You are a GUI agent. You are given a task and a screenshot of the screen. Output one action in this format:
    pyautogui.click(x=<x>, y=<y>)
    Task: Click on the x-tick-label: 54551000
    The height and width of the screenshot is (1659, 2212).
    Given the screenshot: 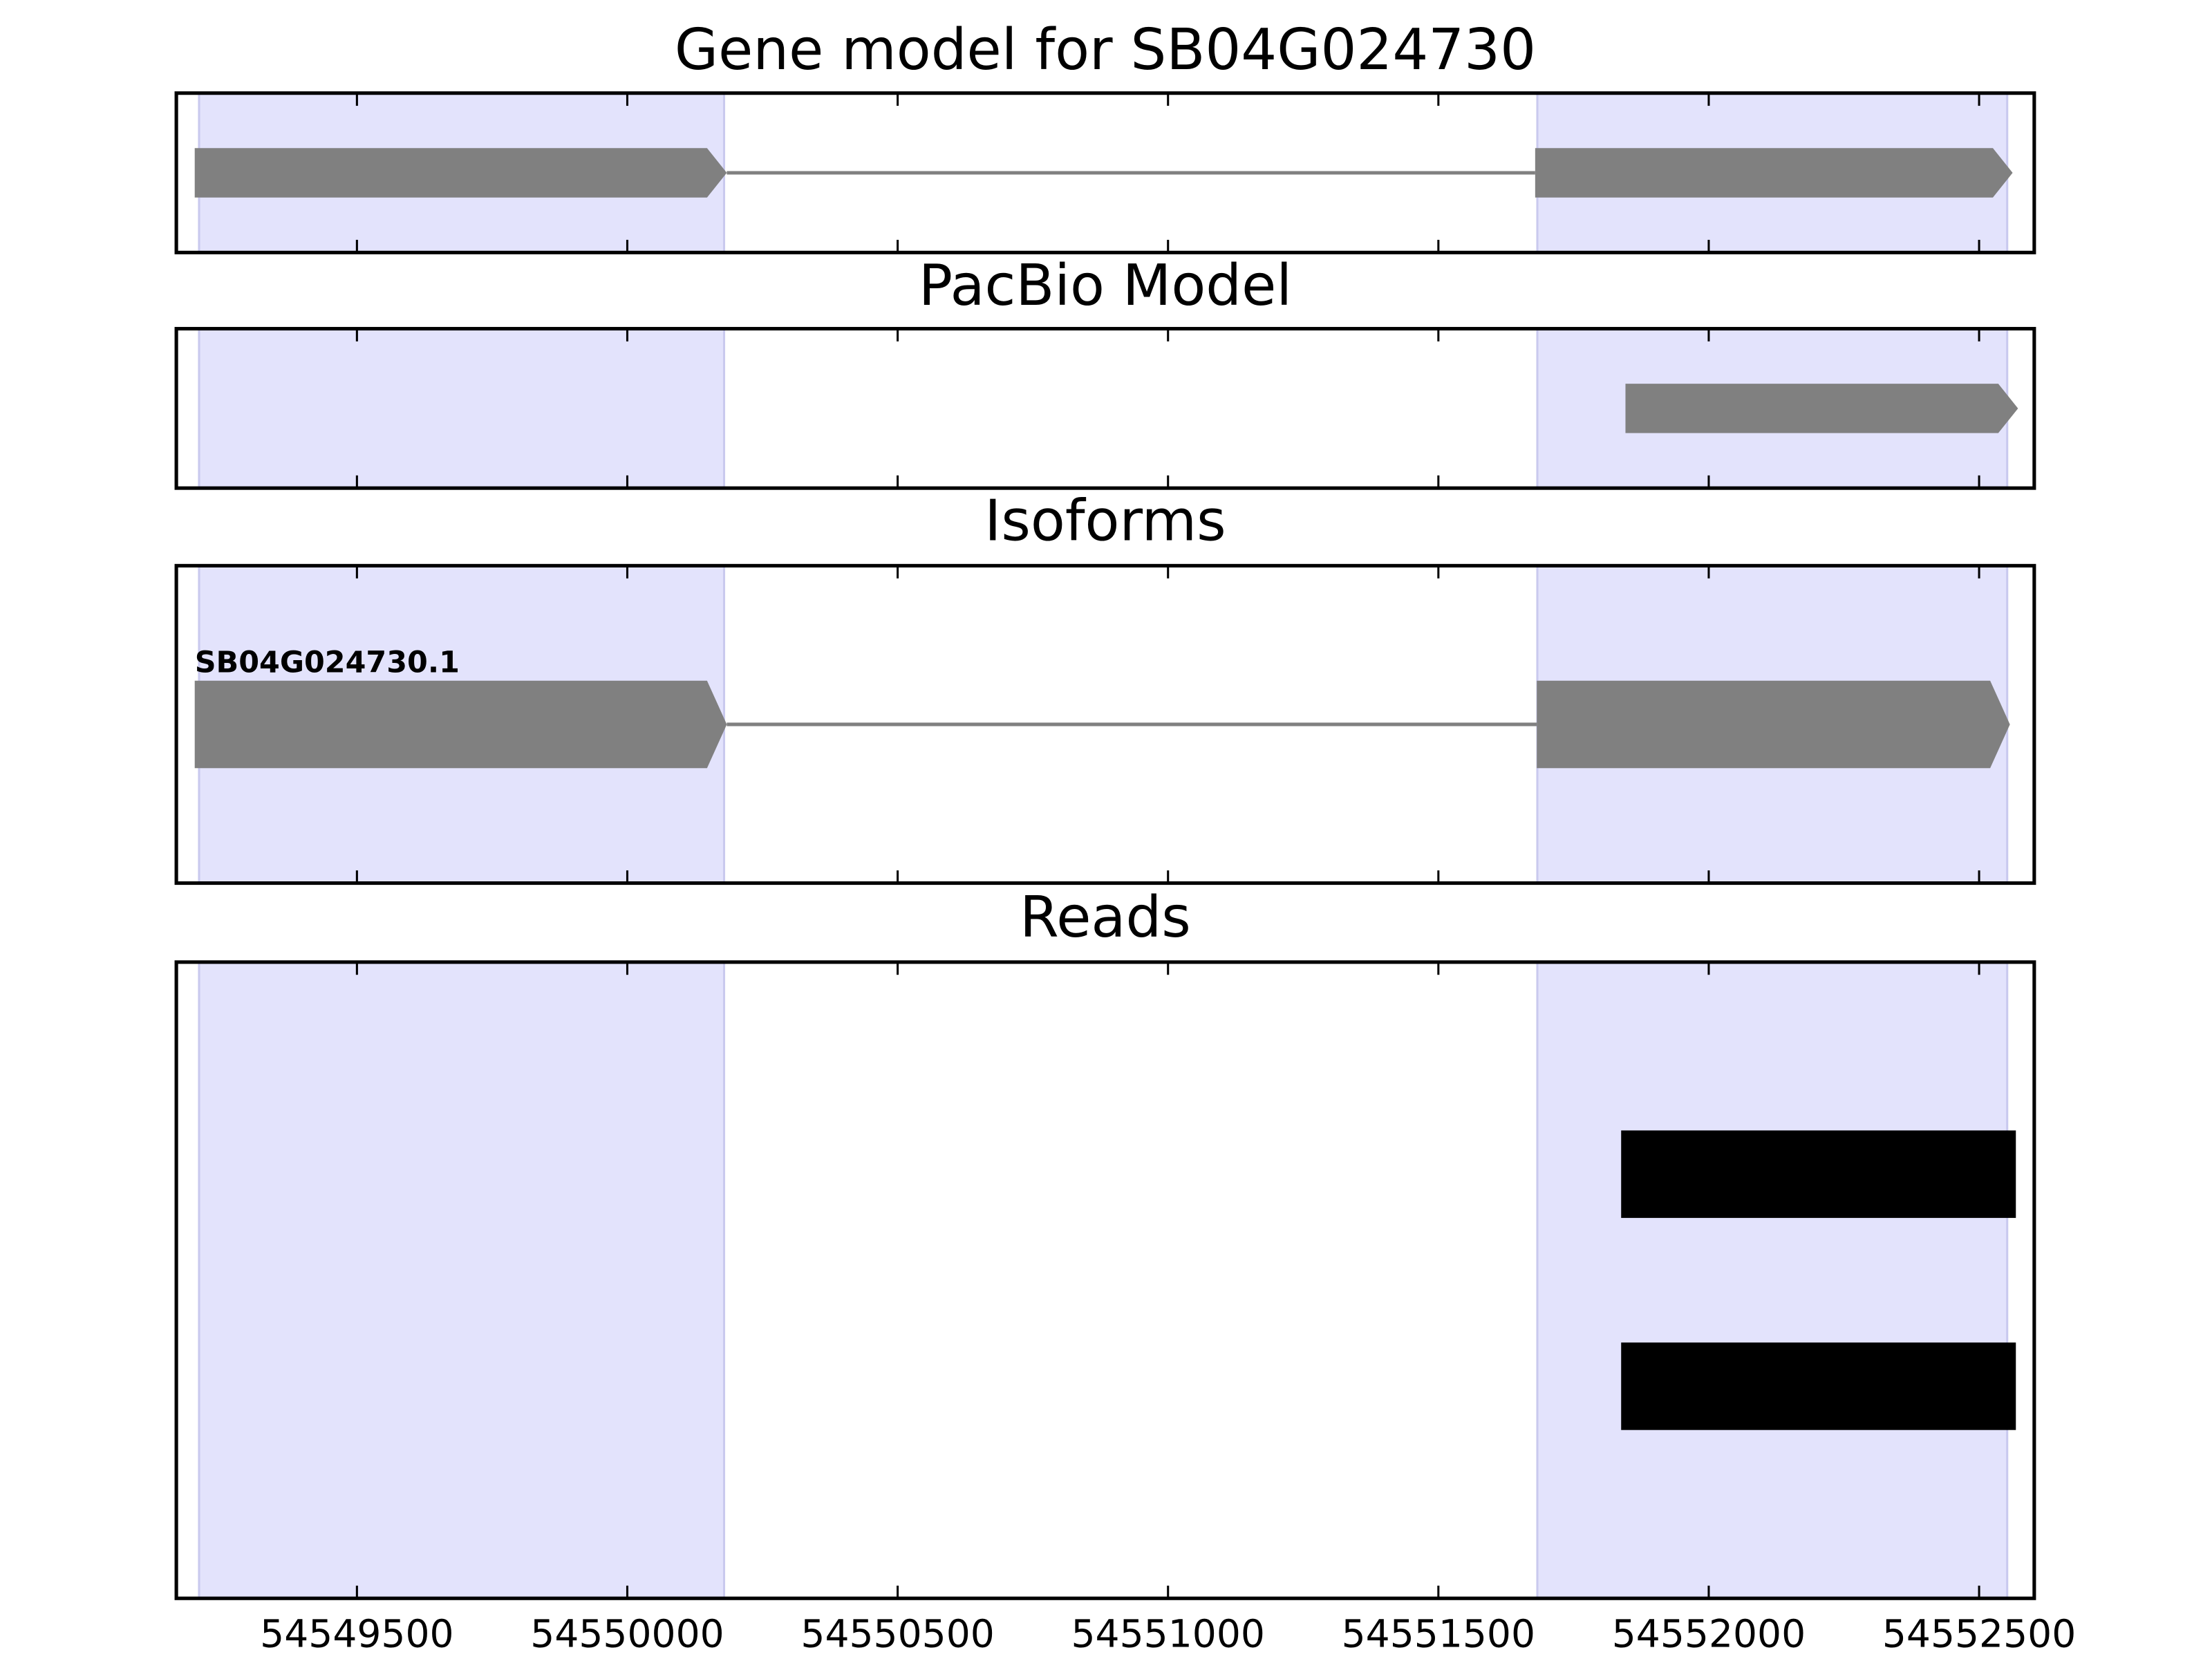 What is the action you would take?
    pyautogui.click(x=1168, y=1633)
    